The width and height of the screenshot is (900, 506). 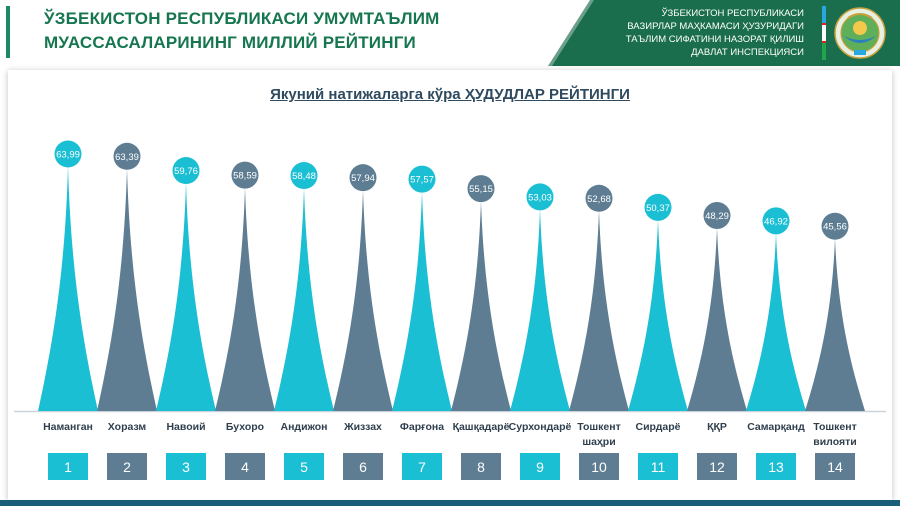 What do you see at coordinates (481, 427) in the screenshot?
I see `category-label: Қашқадарё` at bounding box center [481, 427].